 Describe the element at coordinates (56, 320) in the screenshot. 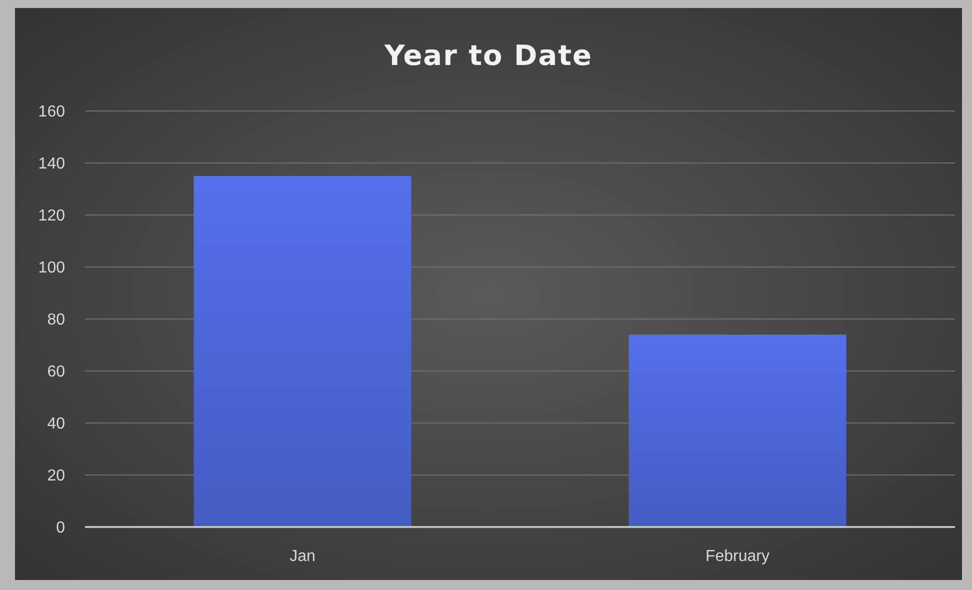

I see `y-tick-label: 80` at that location.